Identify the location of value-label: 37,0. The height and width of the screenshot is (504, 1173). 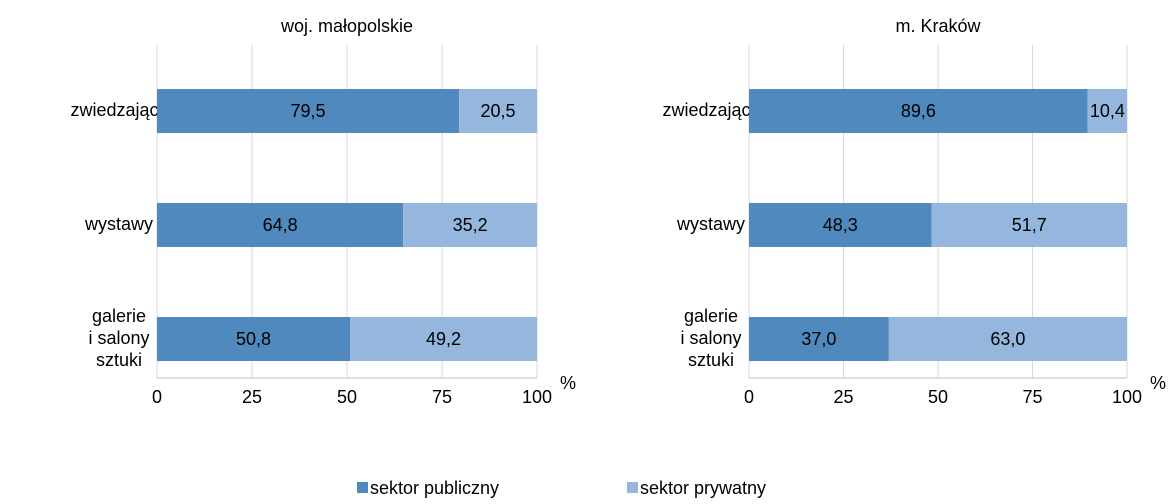
(818, 339).